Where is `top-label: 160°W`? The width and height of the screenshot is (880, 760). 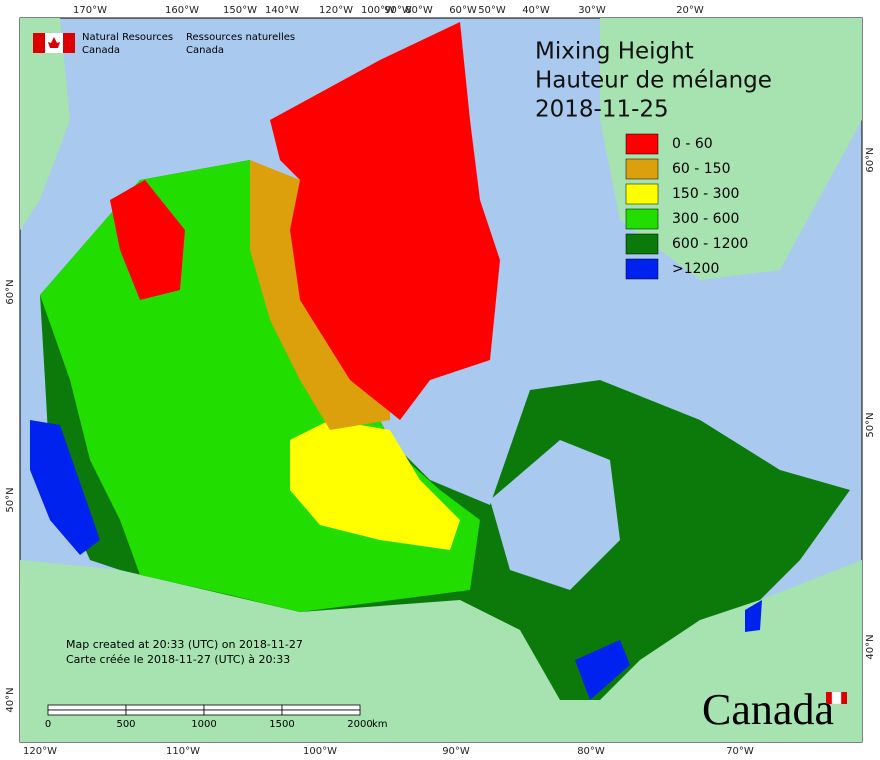 top-label: 160°W is located at coordinates (182, 10).